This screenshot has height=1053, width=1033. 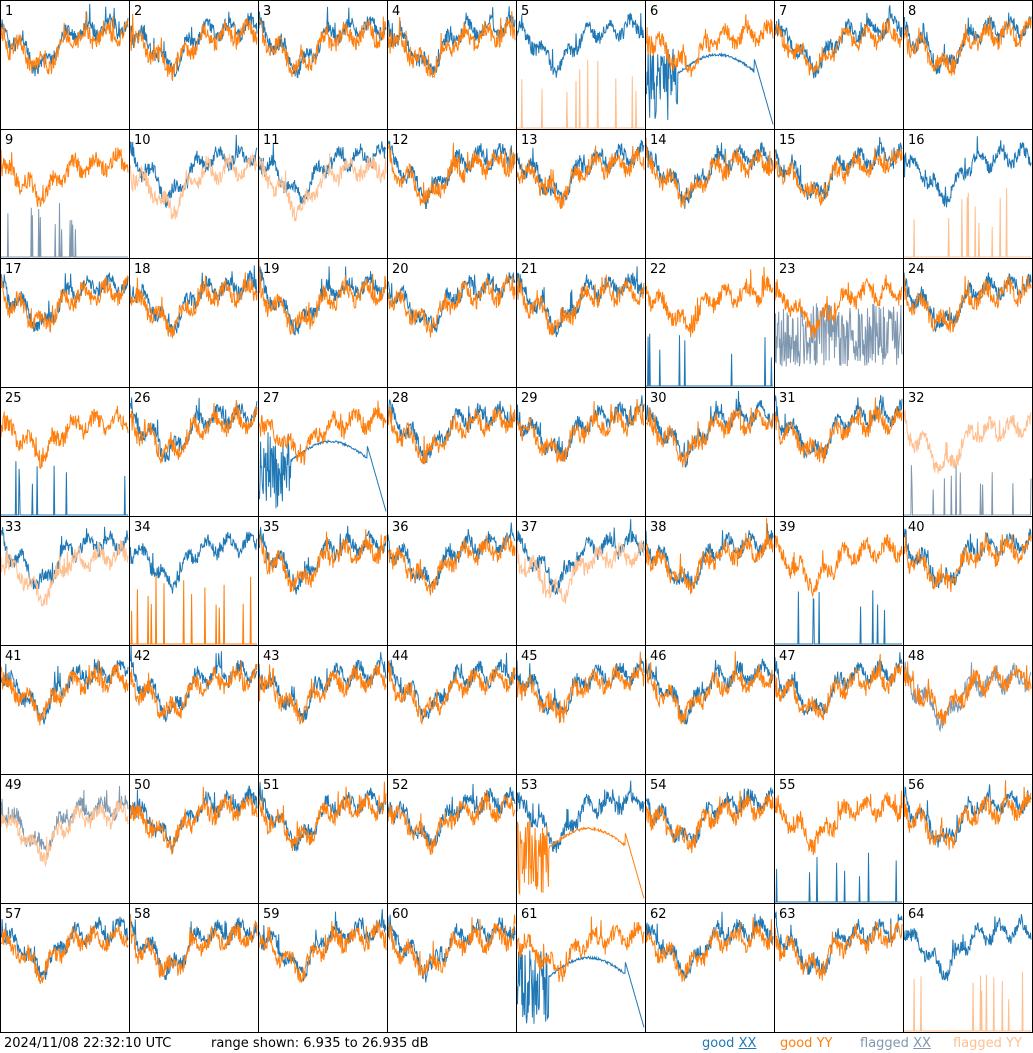 I want to click on panel-number: 21, so click(x=529, y=269).